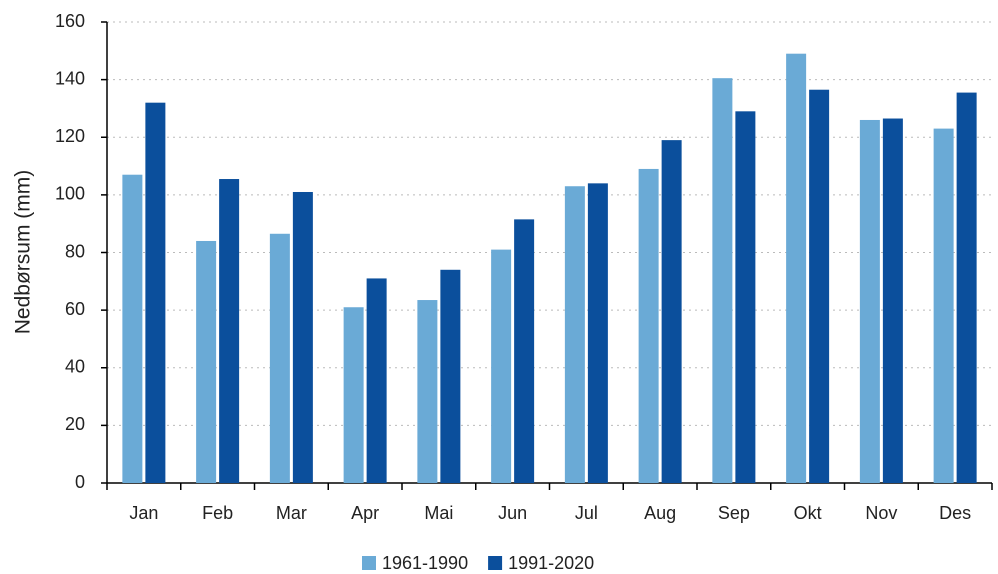  What do you see at coordinates (23, 252) in the screenshot?
I see `y-axis-label: Nedbørsum (mm)` at bounding box center [23, 252].